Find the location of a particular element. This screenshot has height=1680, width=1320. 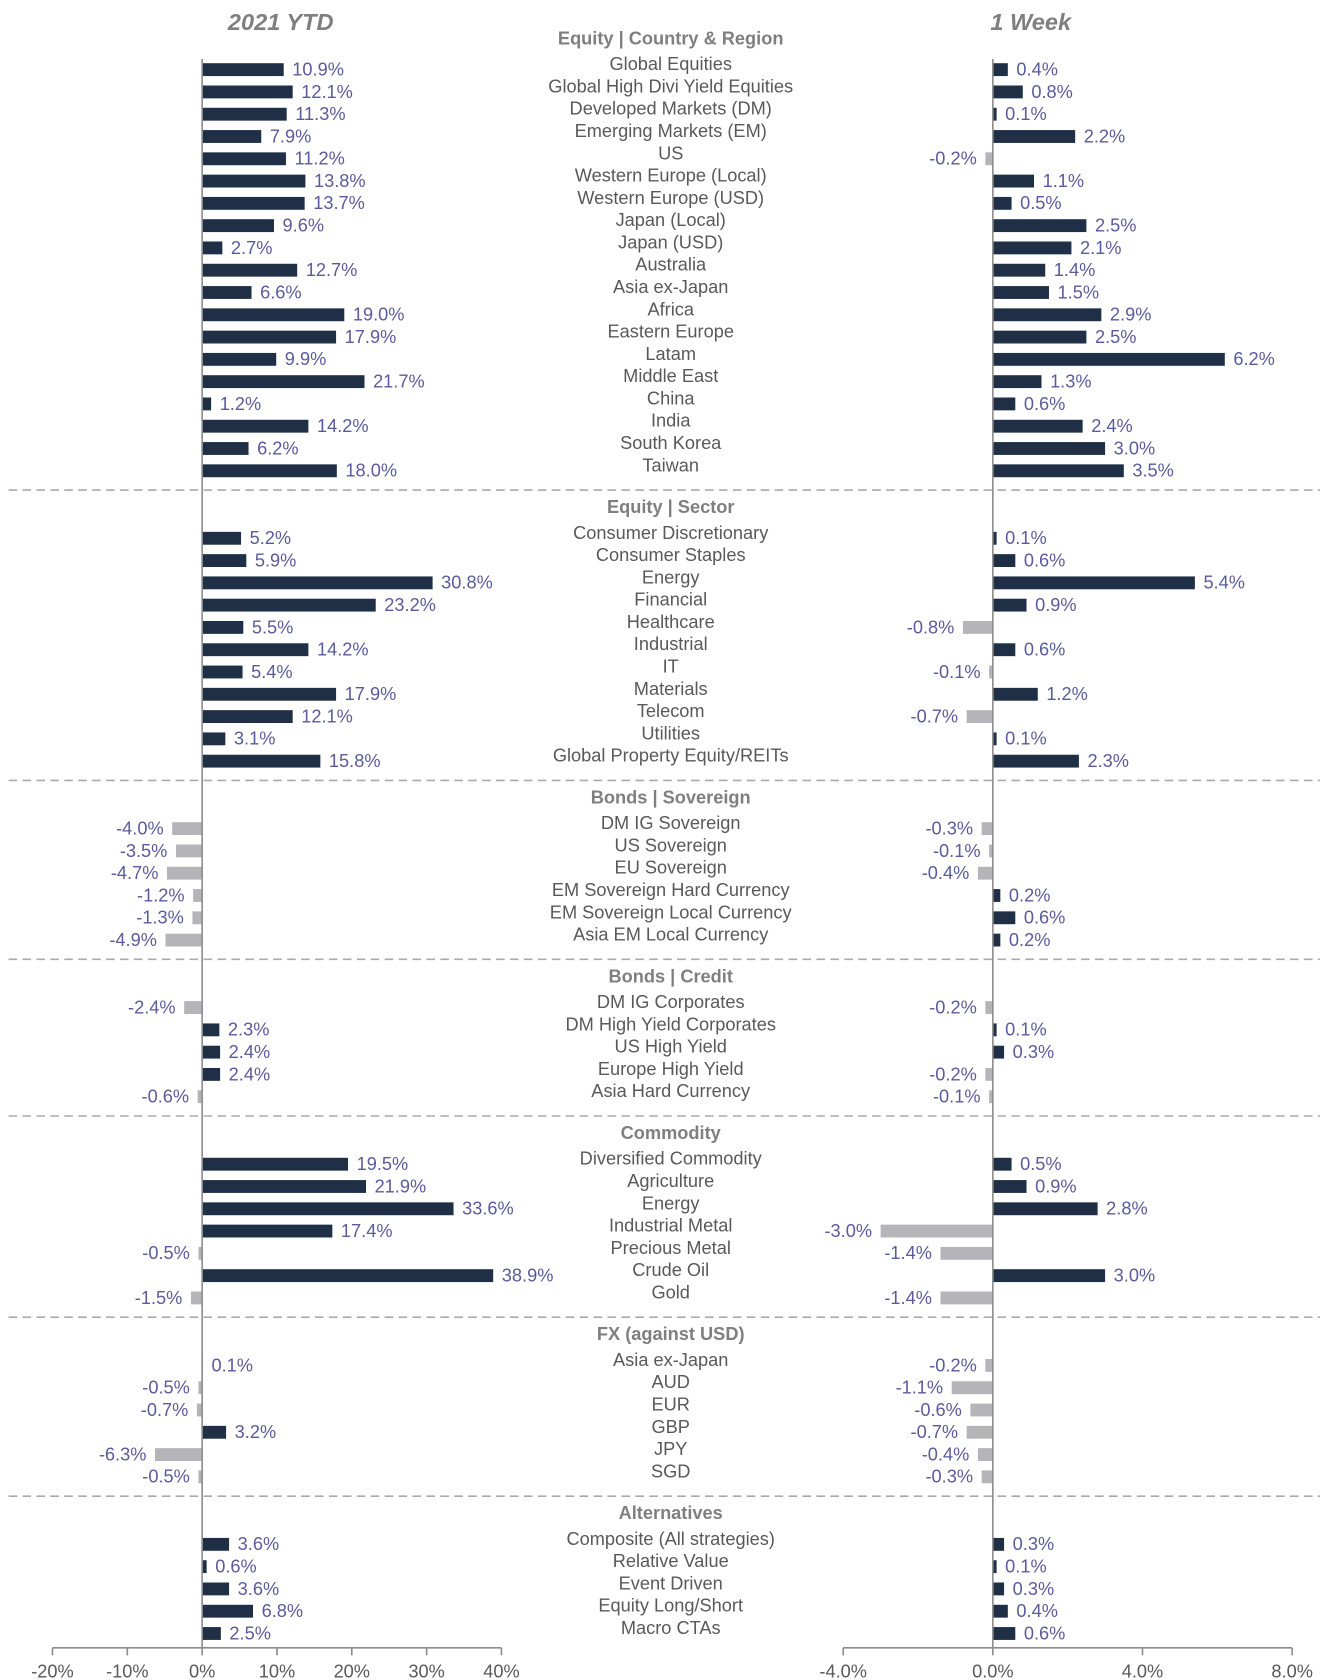

value-label: -0.5% is located at coordinates (166, 1477).